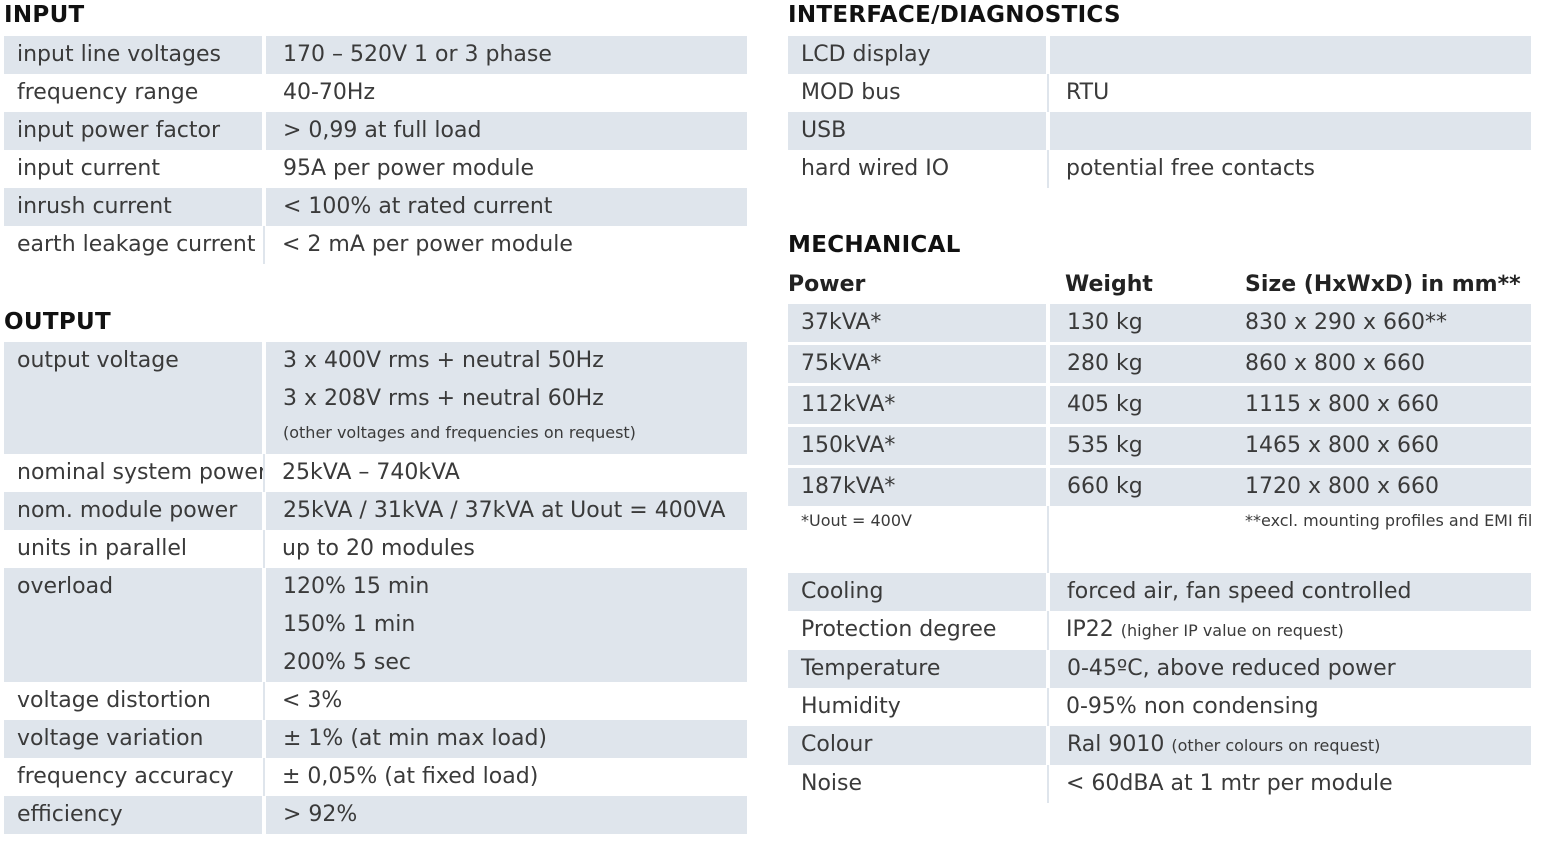 Image resolution: width=1543 pixels, height=850 pixels. I want to click on spec-row: Temperature 0-45ºC, above reduced power, so click(1159, 669).